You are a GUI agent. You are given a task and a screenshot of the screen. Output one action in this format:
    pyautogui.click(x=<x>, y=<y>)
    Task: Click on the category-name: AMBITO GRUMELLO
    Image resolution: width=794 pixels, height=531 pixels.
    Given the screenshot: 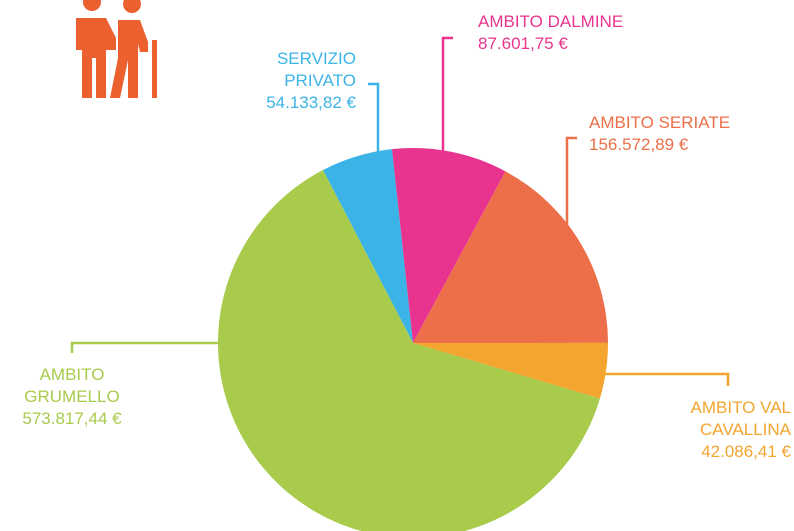 What is the action you would take?
    pyautogui.click(x=72, y=385)
    